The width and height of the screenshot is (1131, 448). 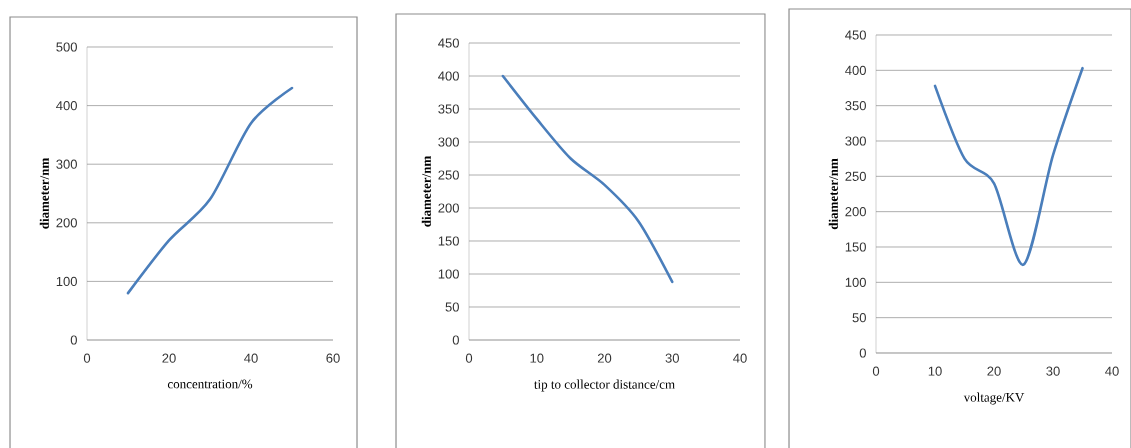 I want to click on x-tick-label: 60, so click(x=333, y=358).